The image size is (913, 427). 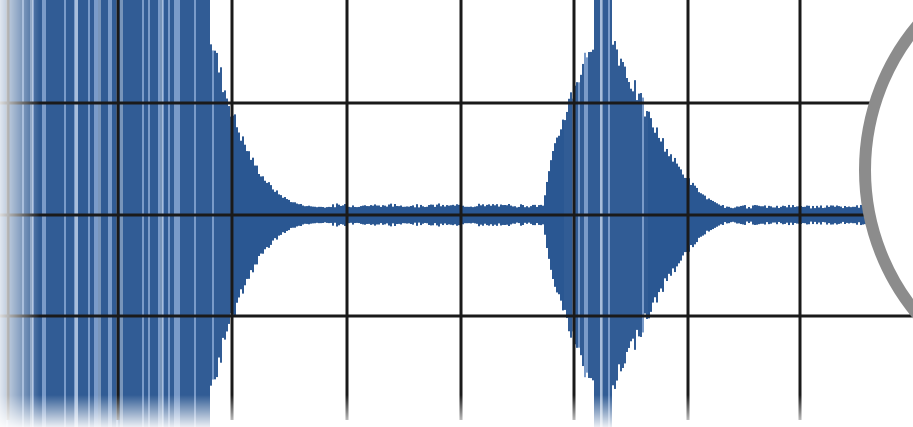 What do you see at coordinates (886, 170) in the screenshot?
I see `magnifier-lens-icon` at bounding box center [886, 170].